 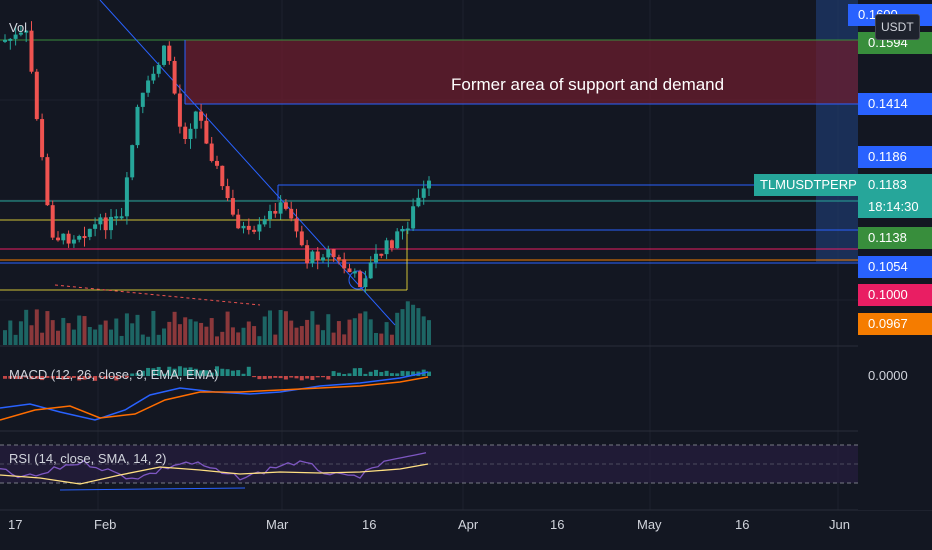 What do you see at coordinates (588, 84) in the screenshot?
I see `zone-annotation: Former area of support and demand` at bounding box center [588, 84].